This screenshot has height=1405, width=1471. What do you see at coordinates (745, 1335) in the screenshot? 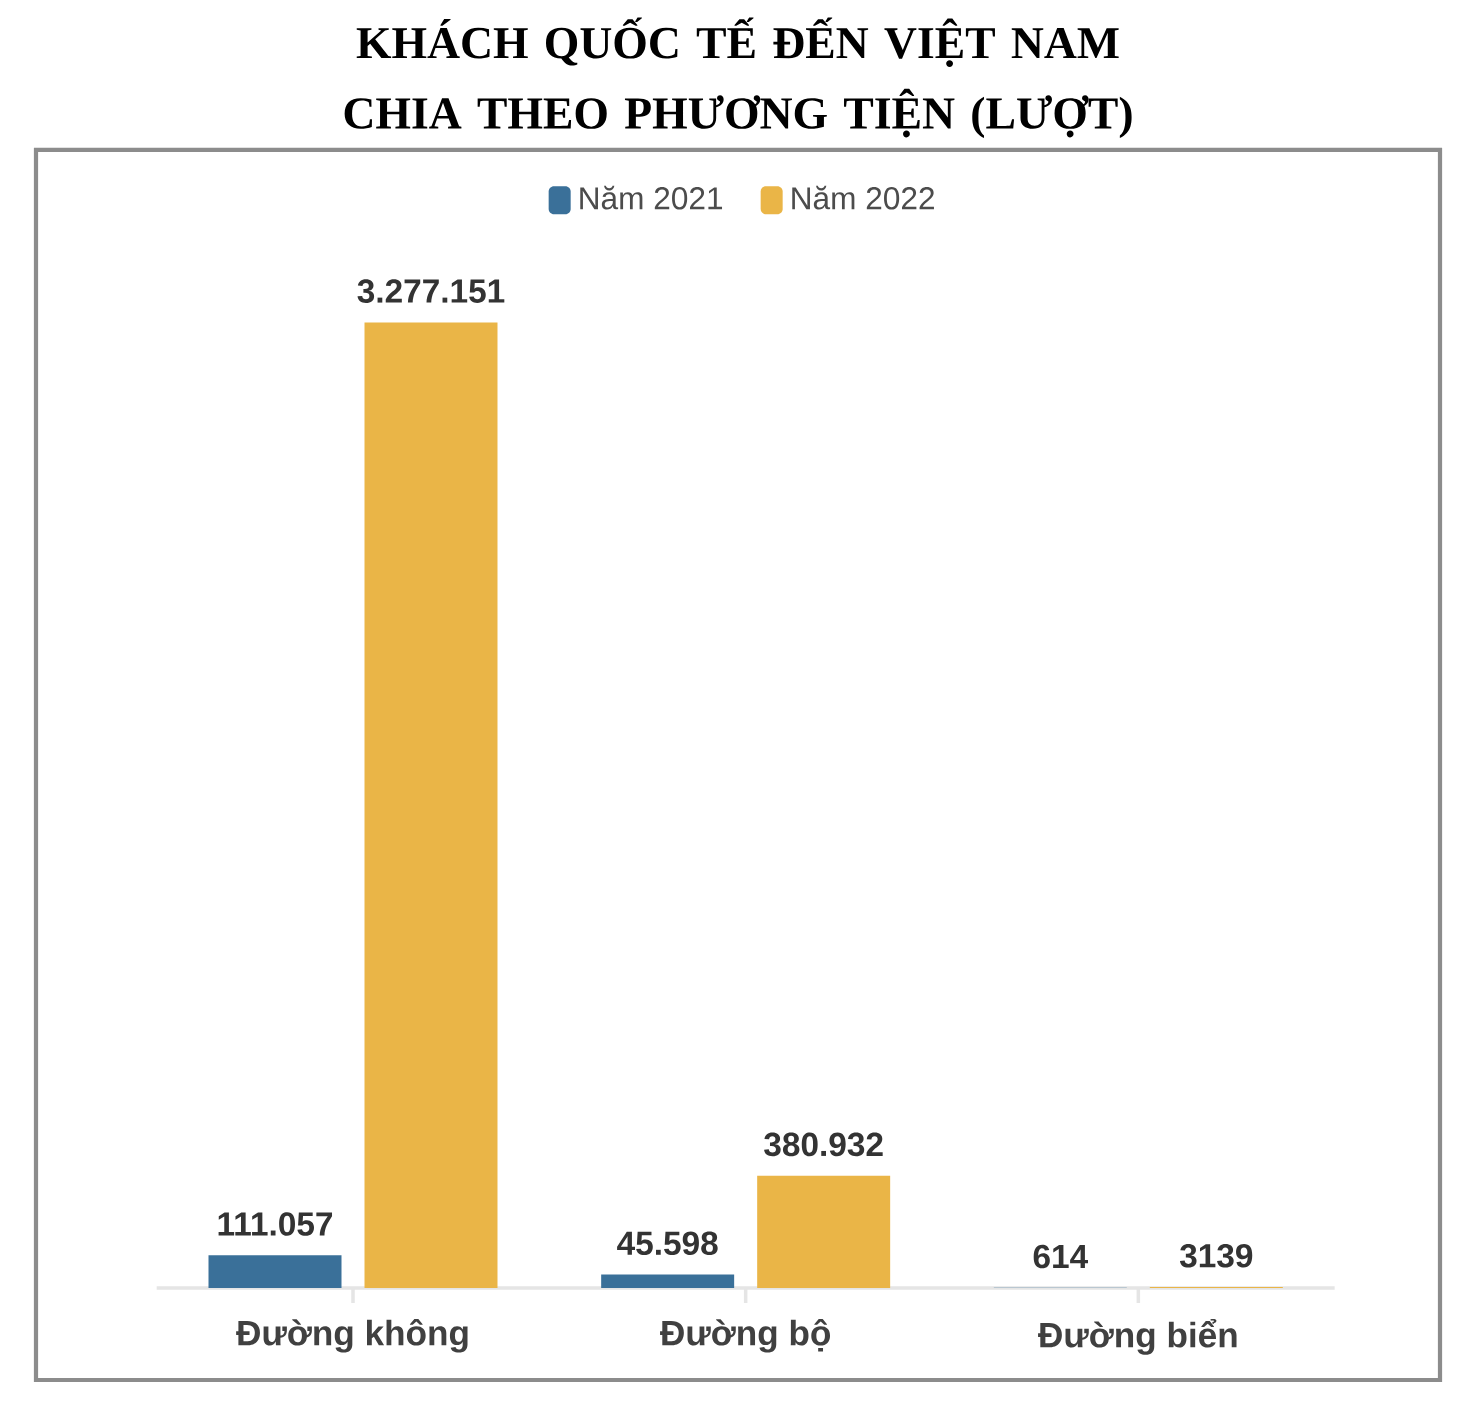
I see `x-tick-label: Đường bộ` at bounding box center [745, 1335].